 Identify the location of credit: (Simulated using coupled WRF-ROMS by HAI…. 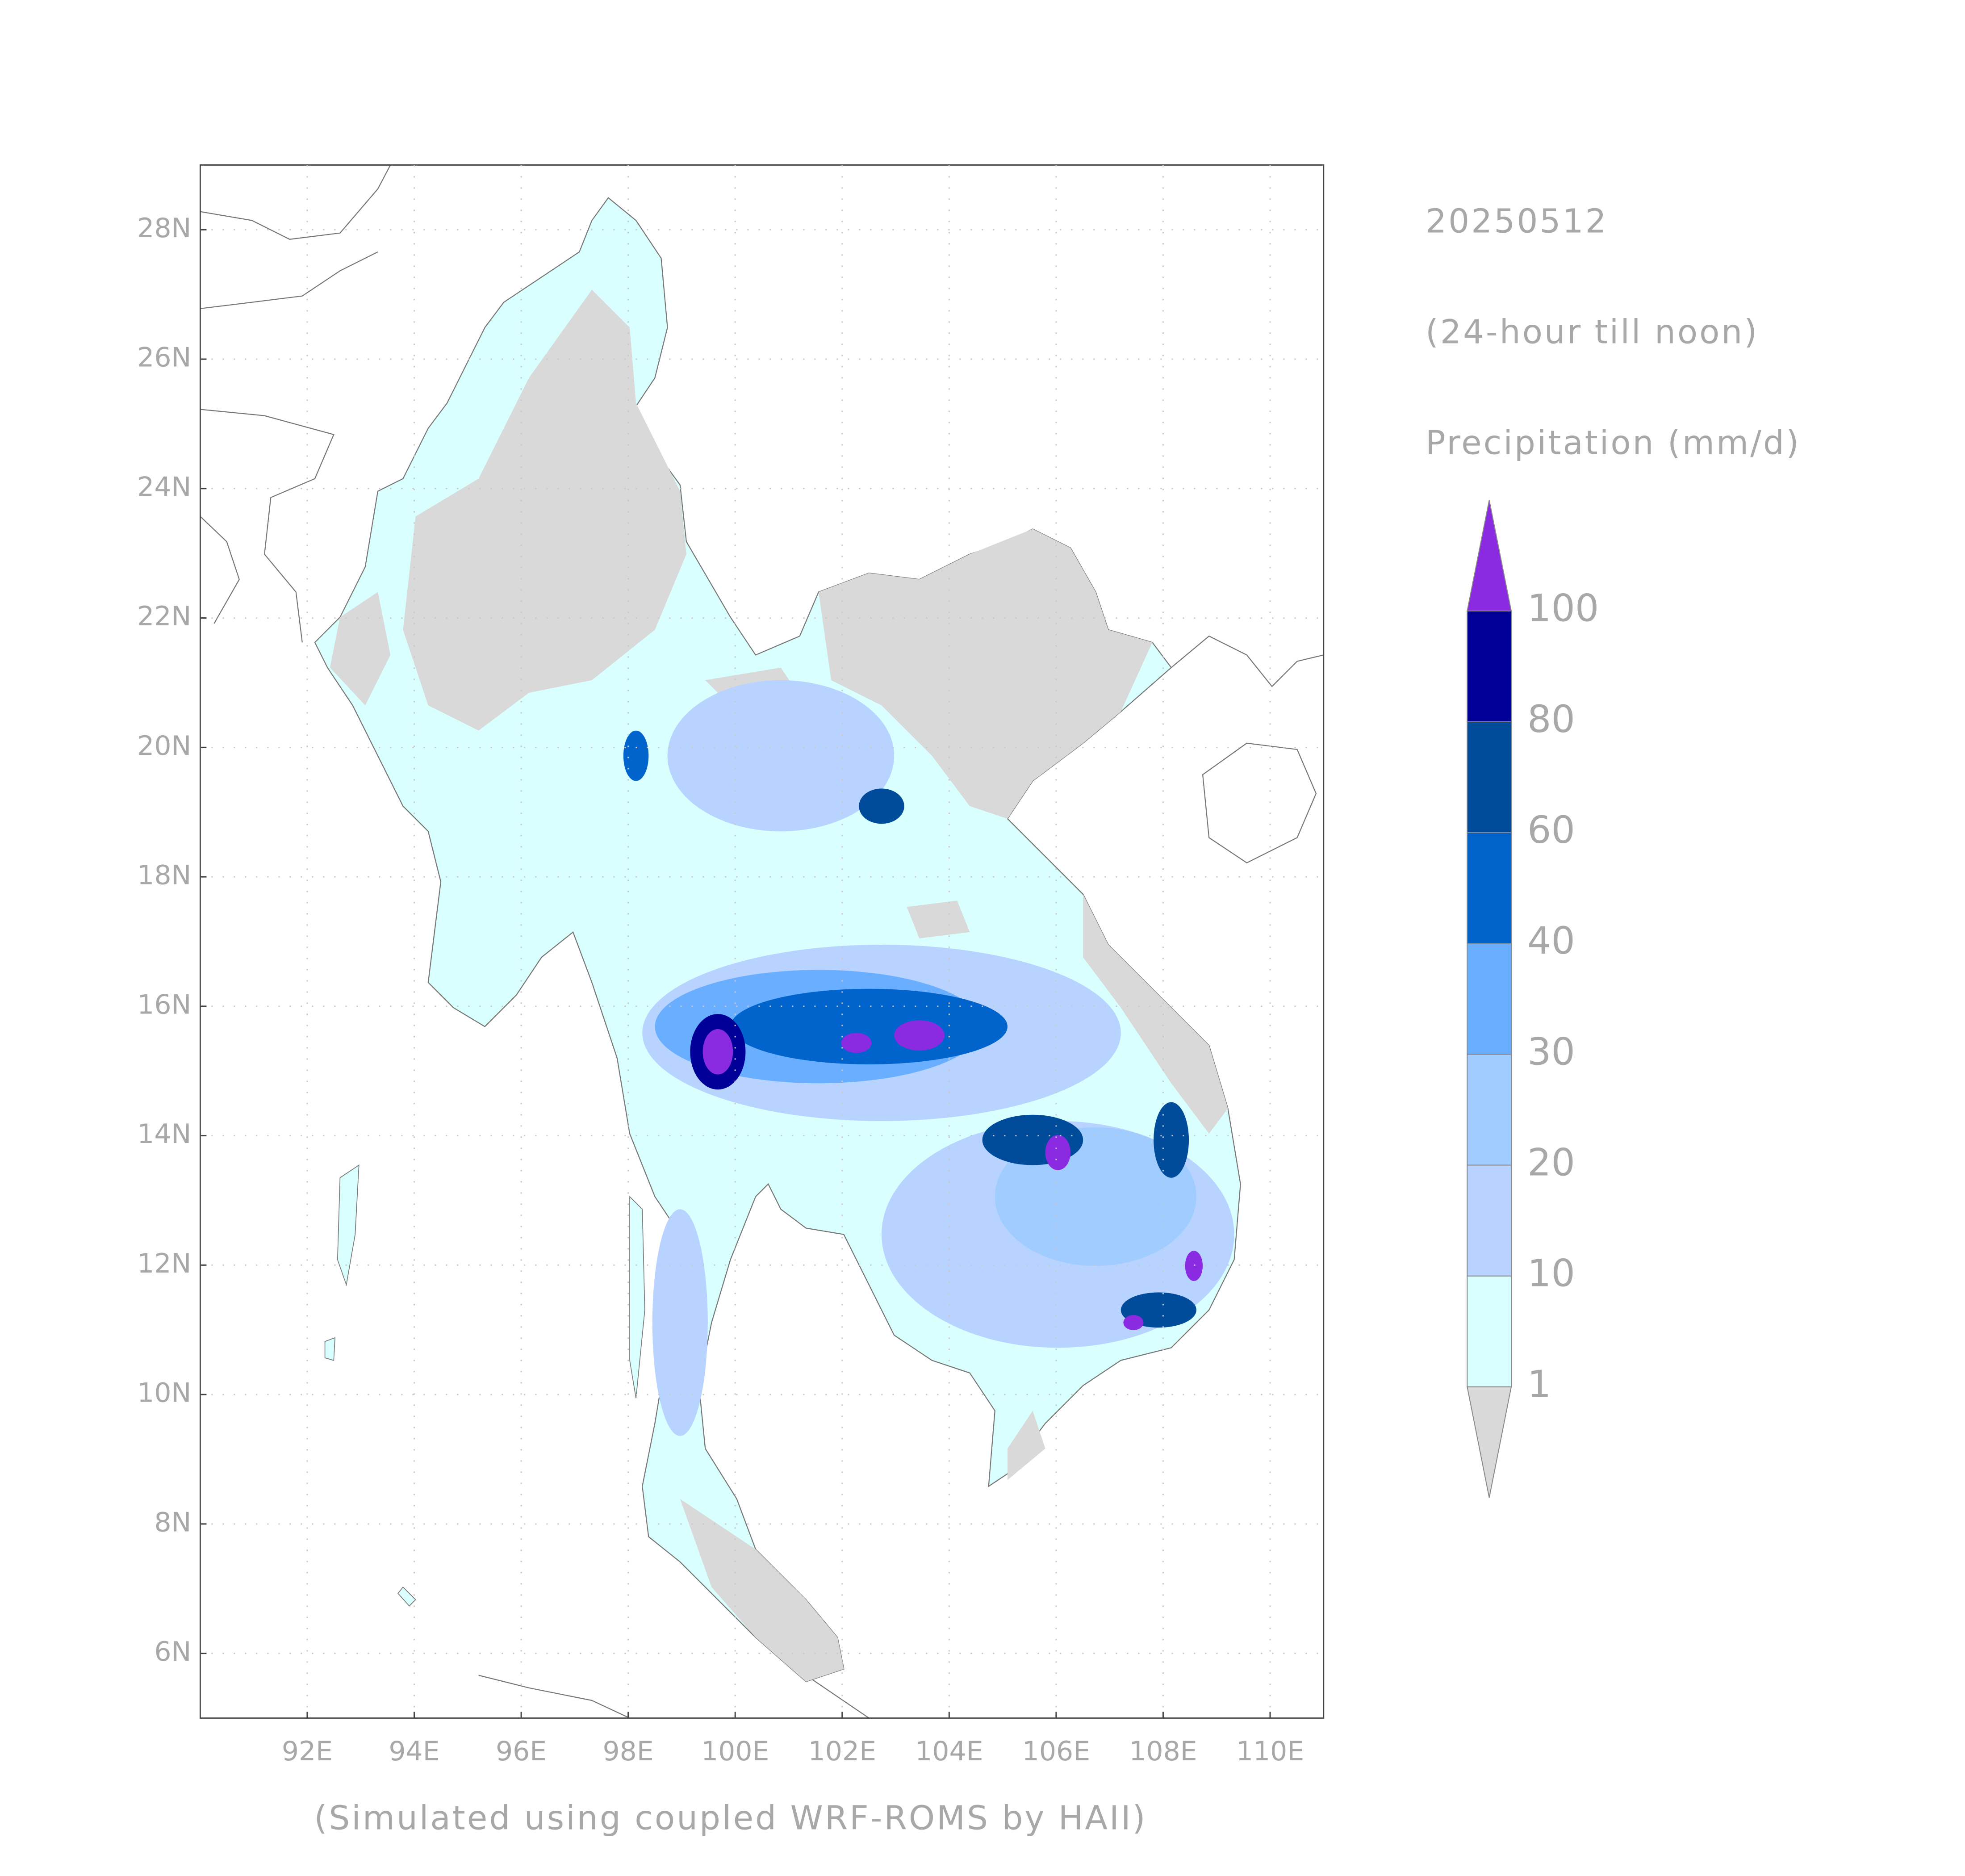
(730, 1818).